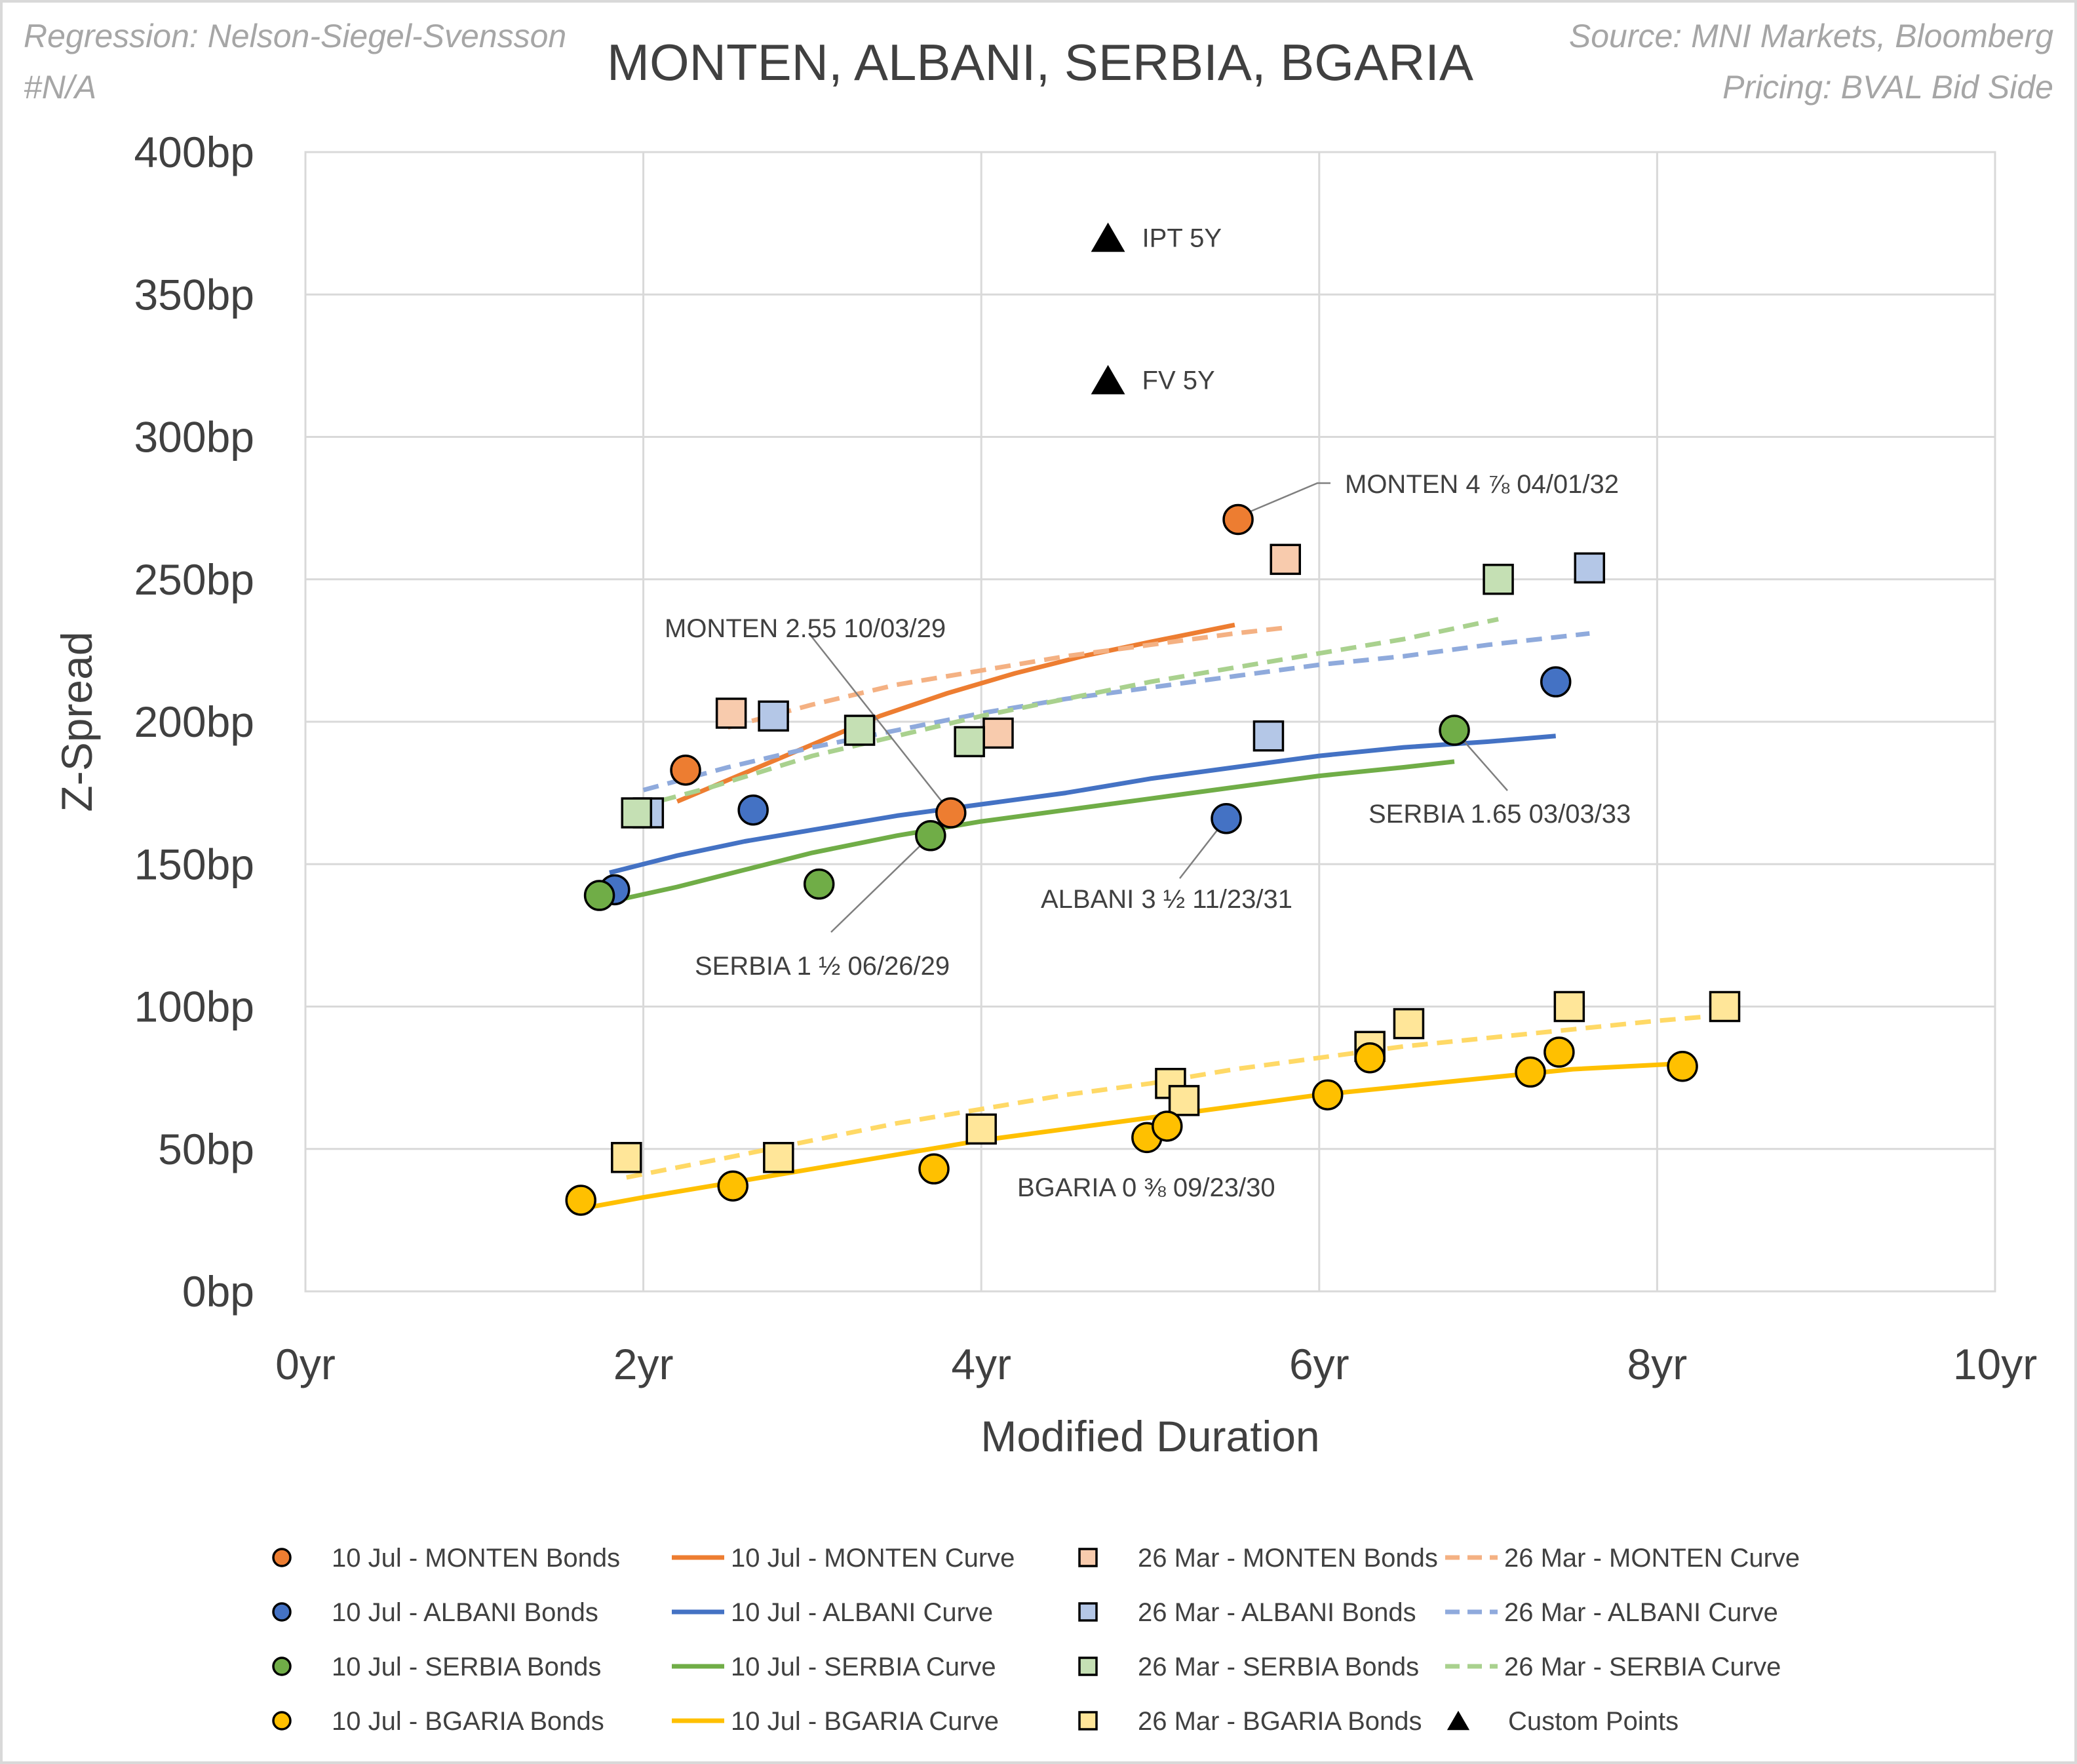 The image size is (2077, 1764). Describe the element at coordinates (1641, 1612) in the screenshot. I see `legend-entry: 26 Mar - ALBANI Curve` at that location.